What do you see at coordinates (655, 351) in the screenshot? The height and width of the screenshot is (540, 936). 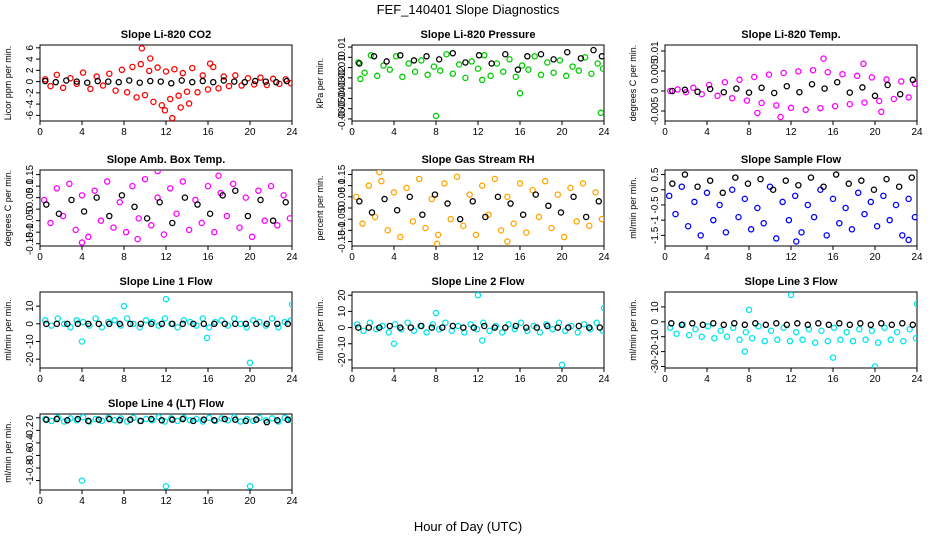 I see `y-tick-label: -20` at bounding box center [655, 351].